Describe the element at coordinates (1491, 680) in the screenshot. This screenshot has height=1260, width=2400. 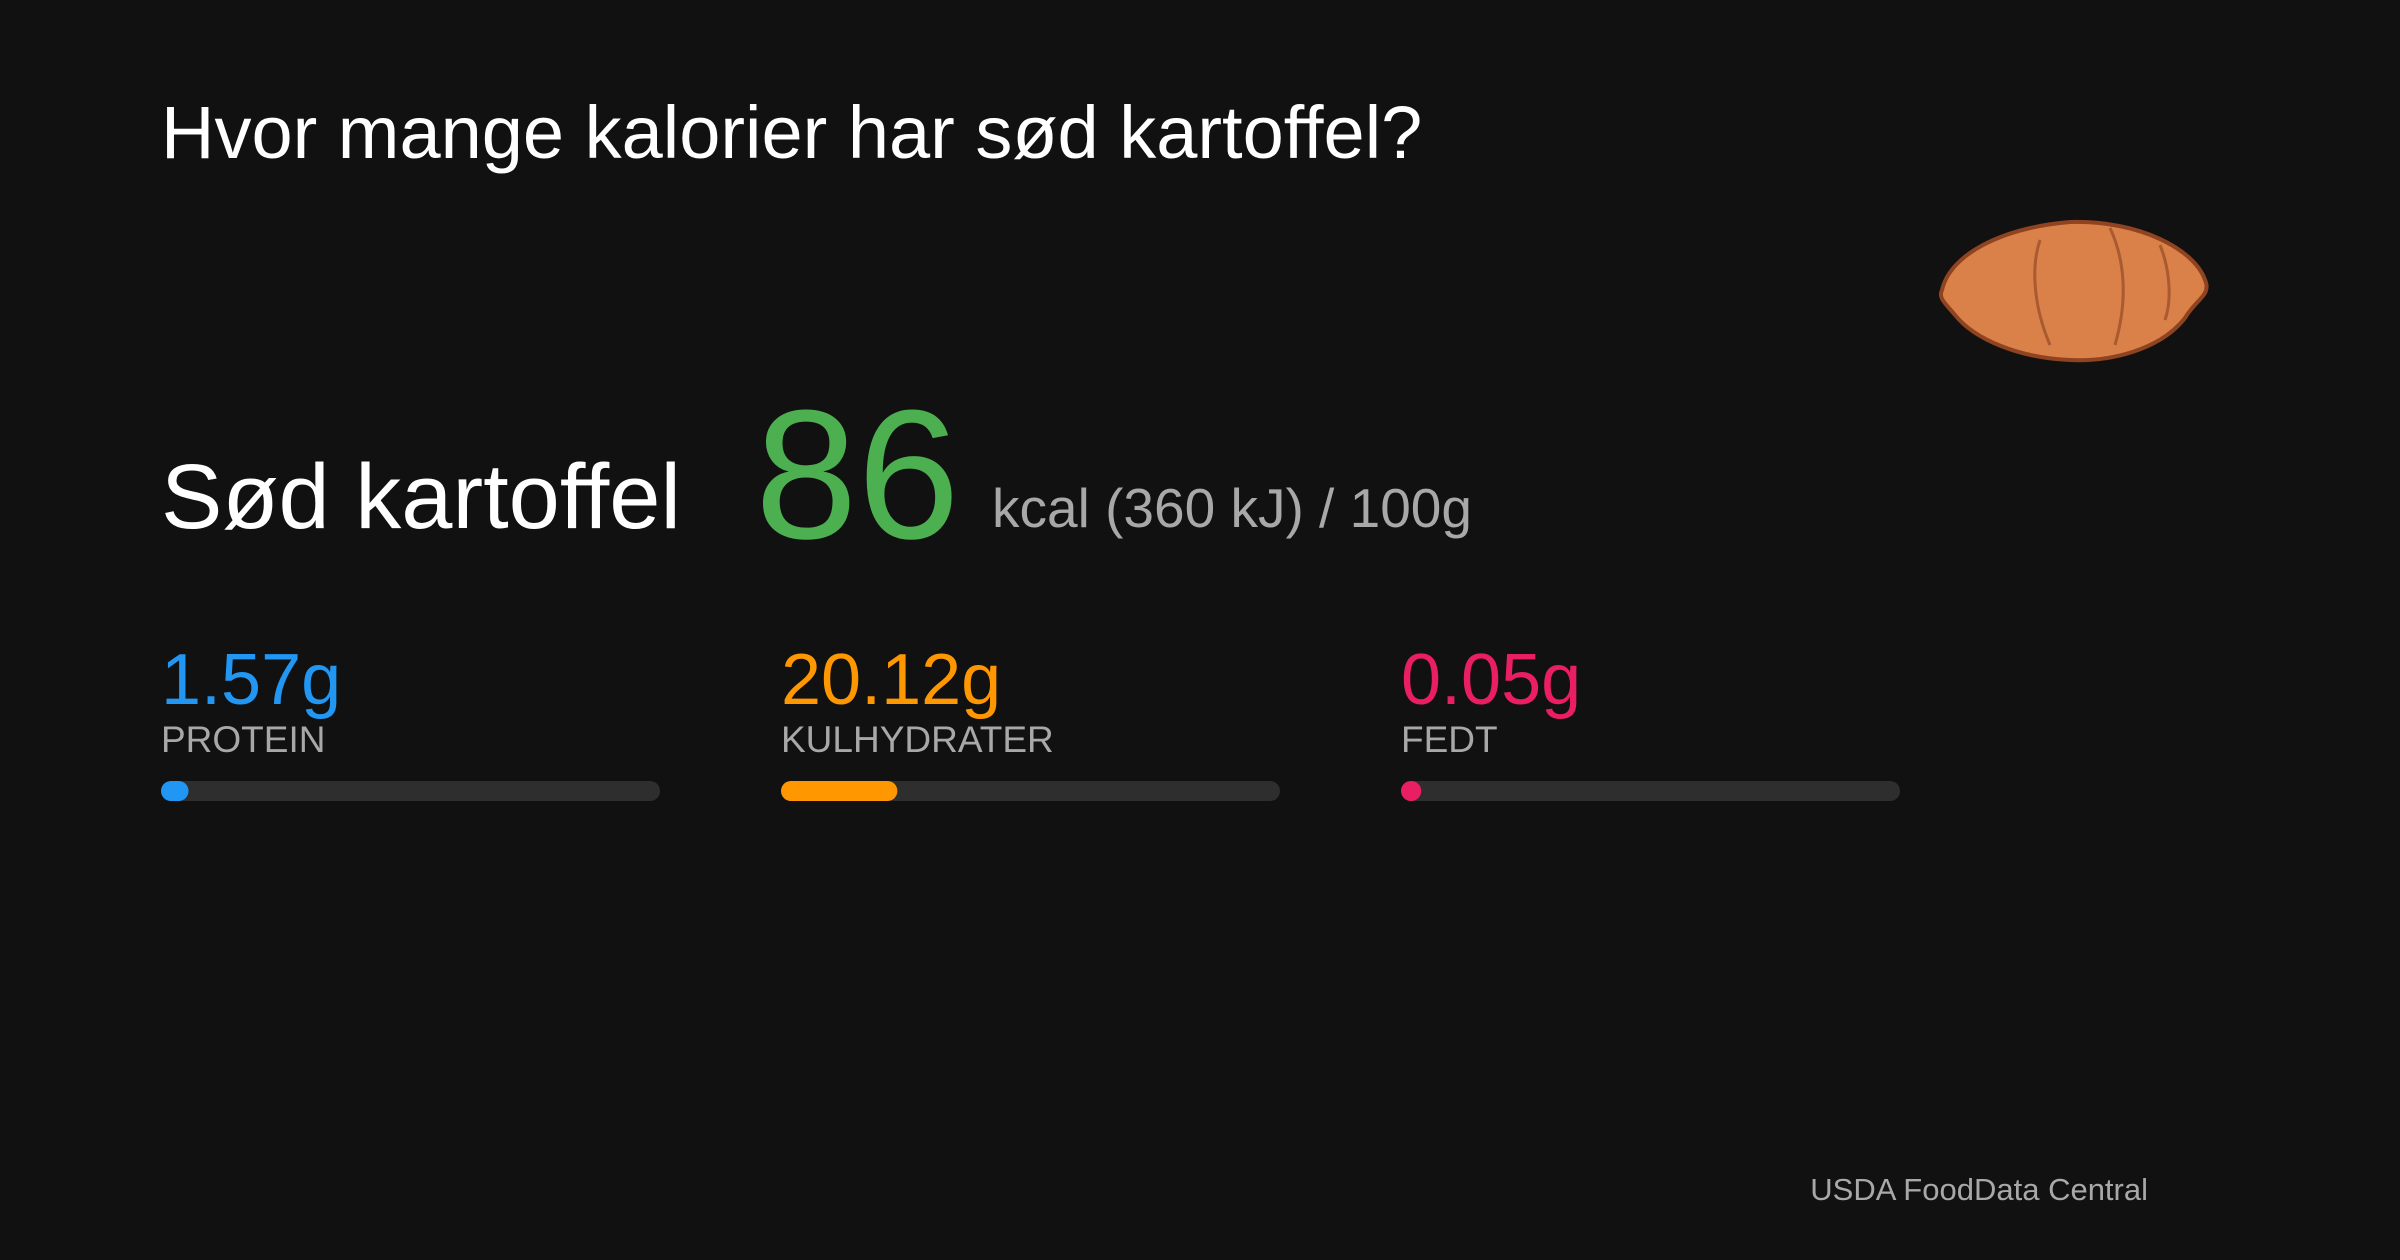
I see `macro-value: 0.05g` at that location.